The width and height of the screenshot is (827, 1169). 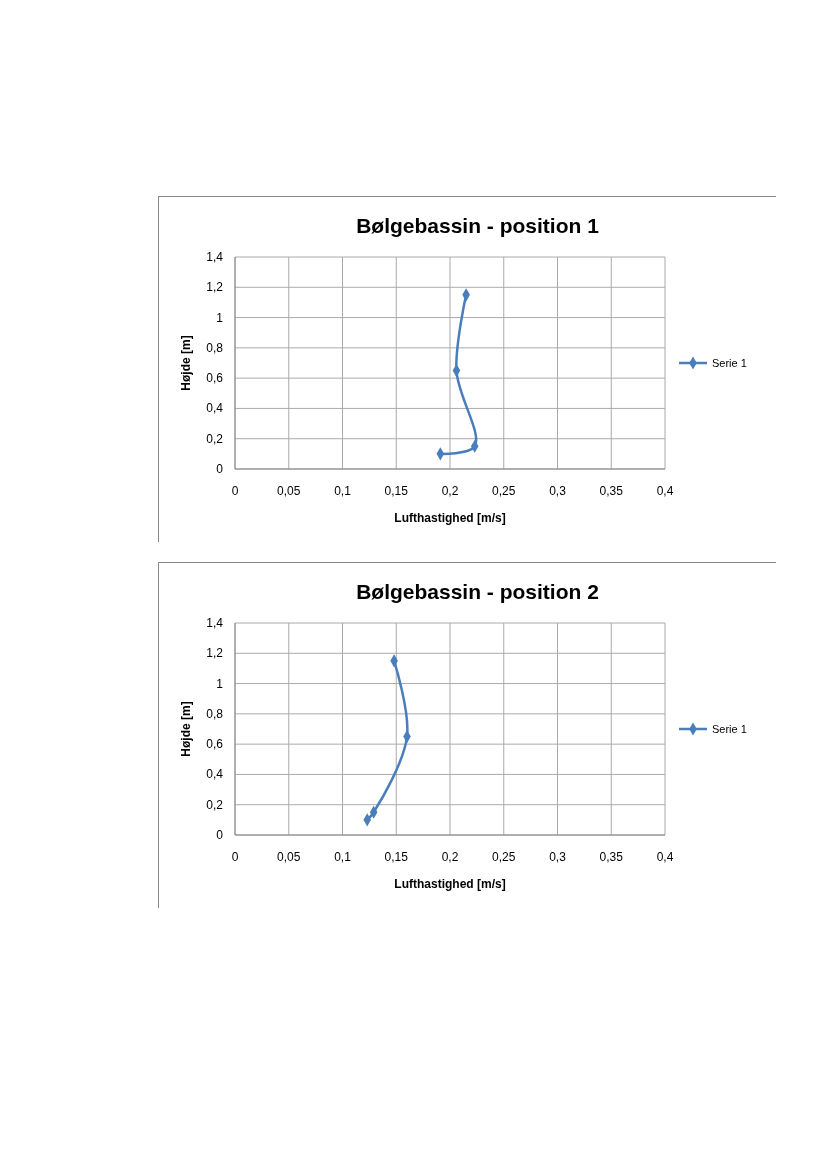 What do you see at coordinates (478, 225) in the screenshot?
I see `chart-title: Bølgebassin - position 1` at bounding box center [478, 225].